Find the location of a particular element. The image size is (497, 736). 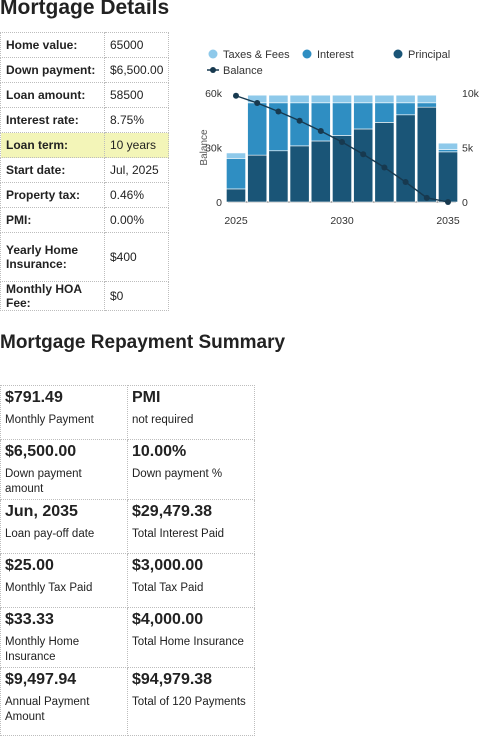

details-row: Monthly HOA Fee: $0 is located at coordinates (85, 296).